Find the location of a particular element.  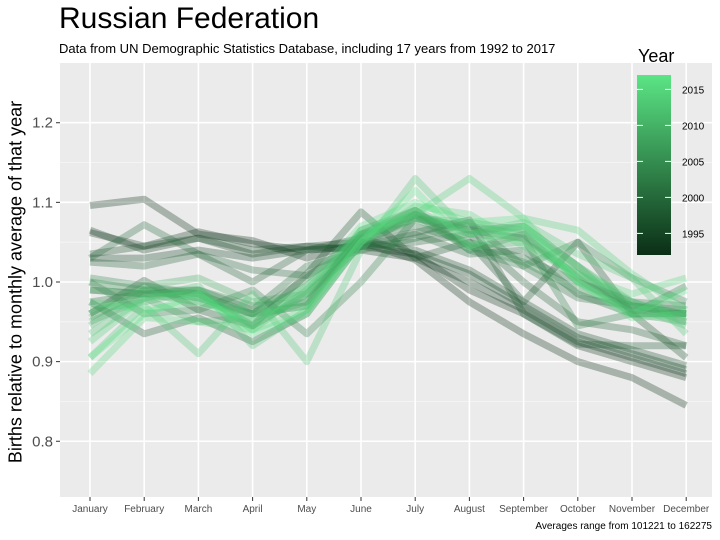

legend-tick-label: 2005 is located at coordinates (693, 162).